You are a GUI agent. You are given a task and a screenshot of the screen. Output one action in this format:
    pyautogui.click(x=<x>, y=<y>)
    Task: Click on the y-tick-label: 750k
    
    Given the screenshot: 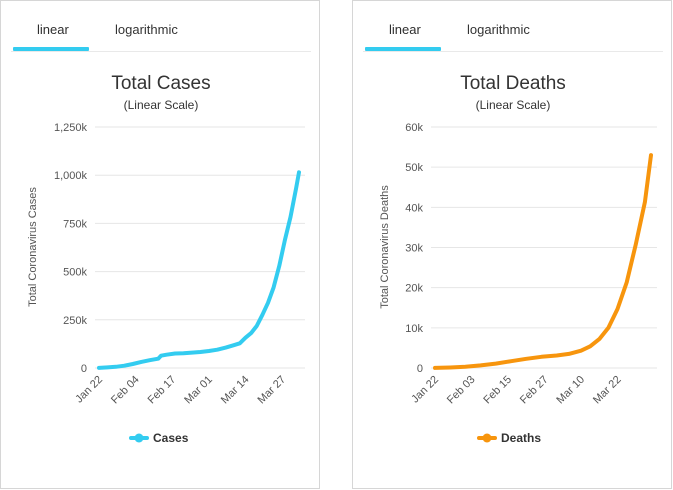 What is the action you would take?
    pyautogui.click(x=75, y=224)
    